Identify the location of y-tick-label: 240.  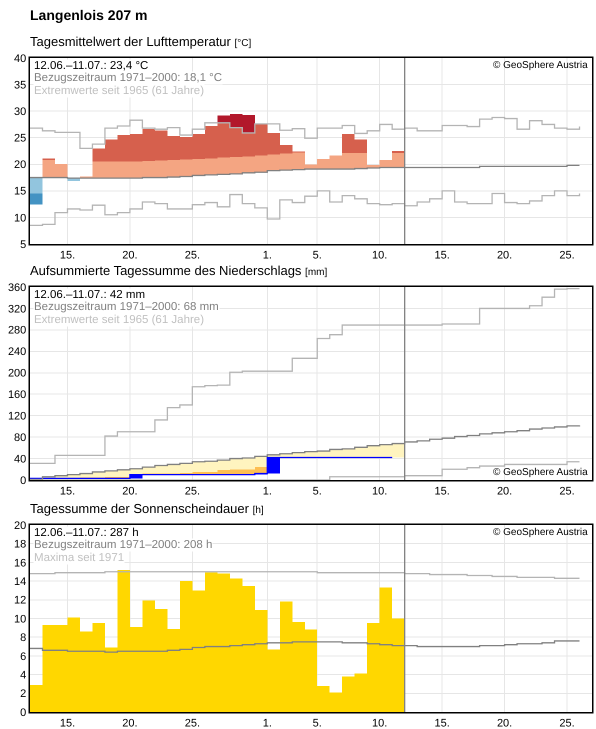
(17, 352).